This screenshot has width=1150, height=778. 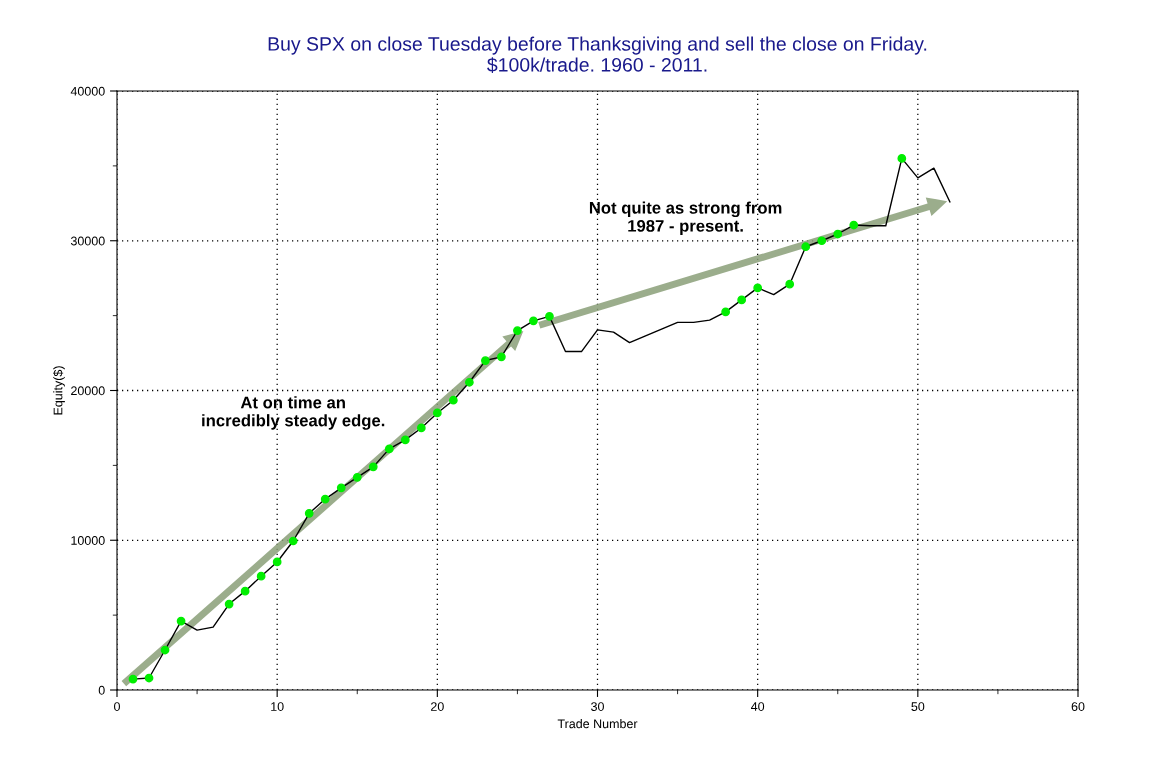 What do you see at coordinates (685, 218) in the screenshot?
I see `annotation: Not quite as strong from 1987 - present.` at bounding box center [685, 218].